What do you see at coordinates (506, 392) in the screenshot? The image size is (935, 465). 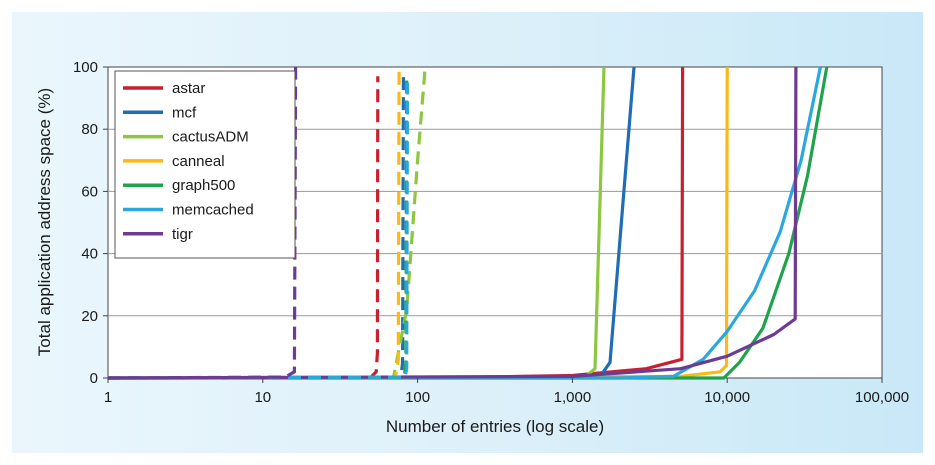 I see `x-axis-ticks: 1 10 100 1,000 10,000 100,000` at bounding box center [506, 392].